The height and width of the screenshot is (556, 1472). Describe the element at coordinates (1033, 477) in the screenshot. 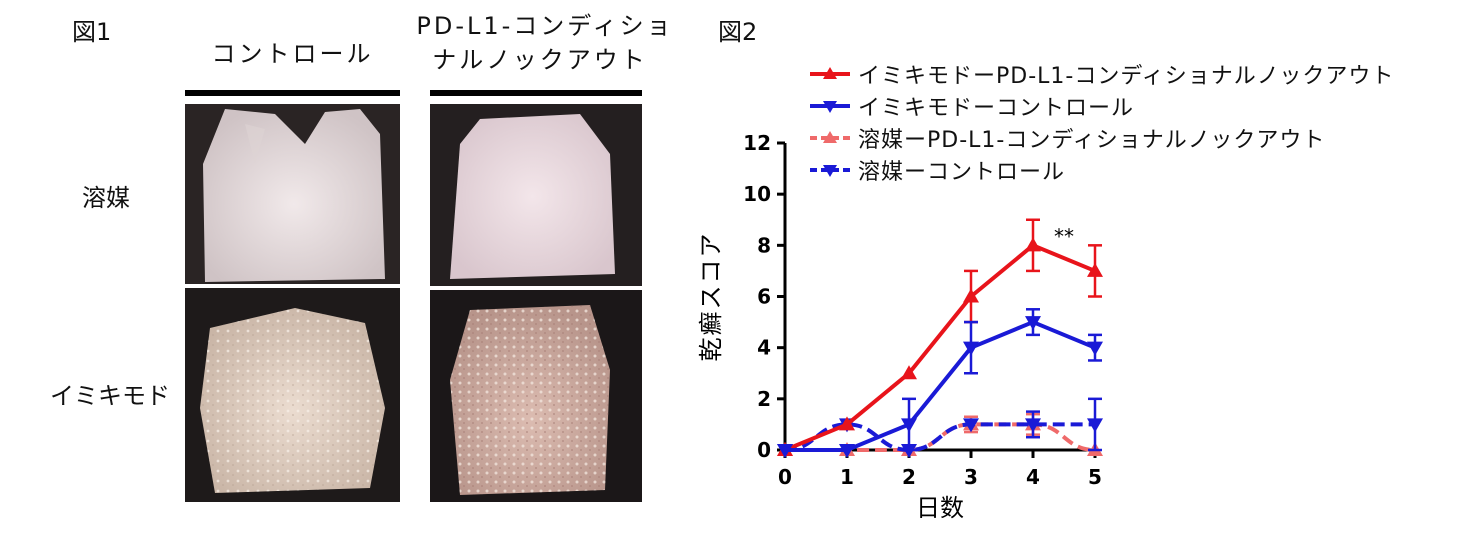

I see `x-tick-label: 4` at that location.